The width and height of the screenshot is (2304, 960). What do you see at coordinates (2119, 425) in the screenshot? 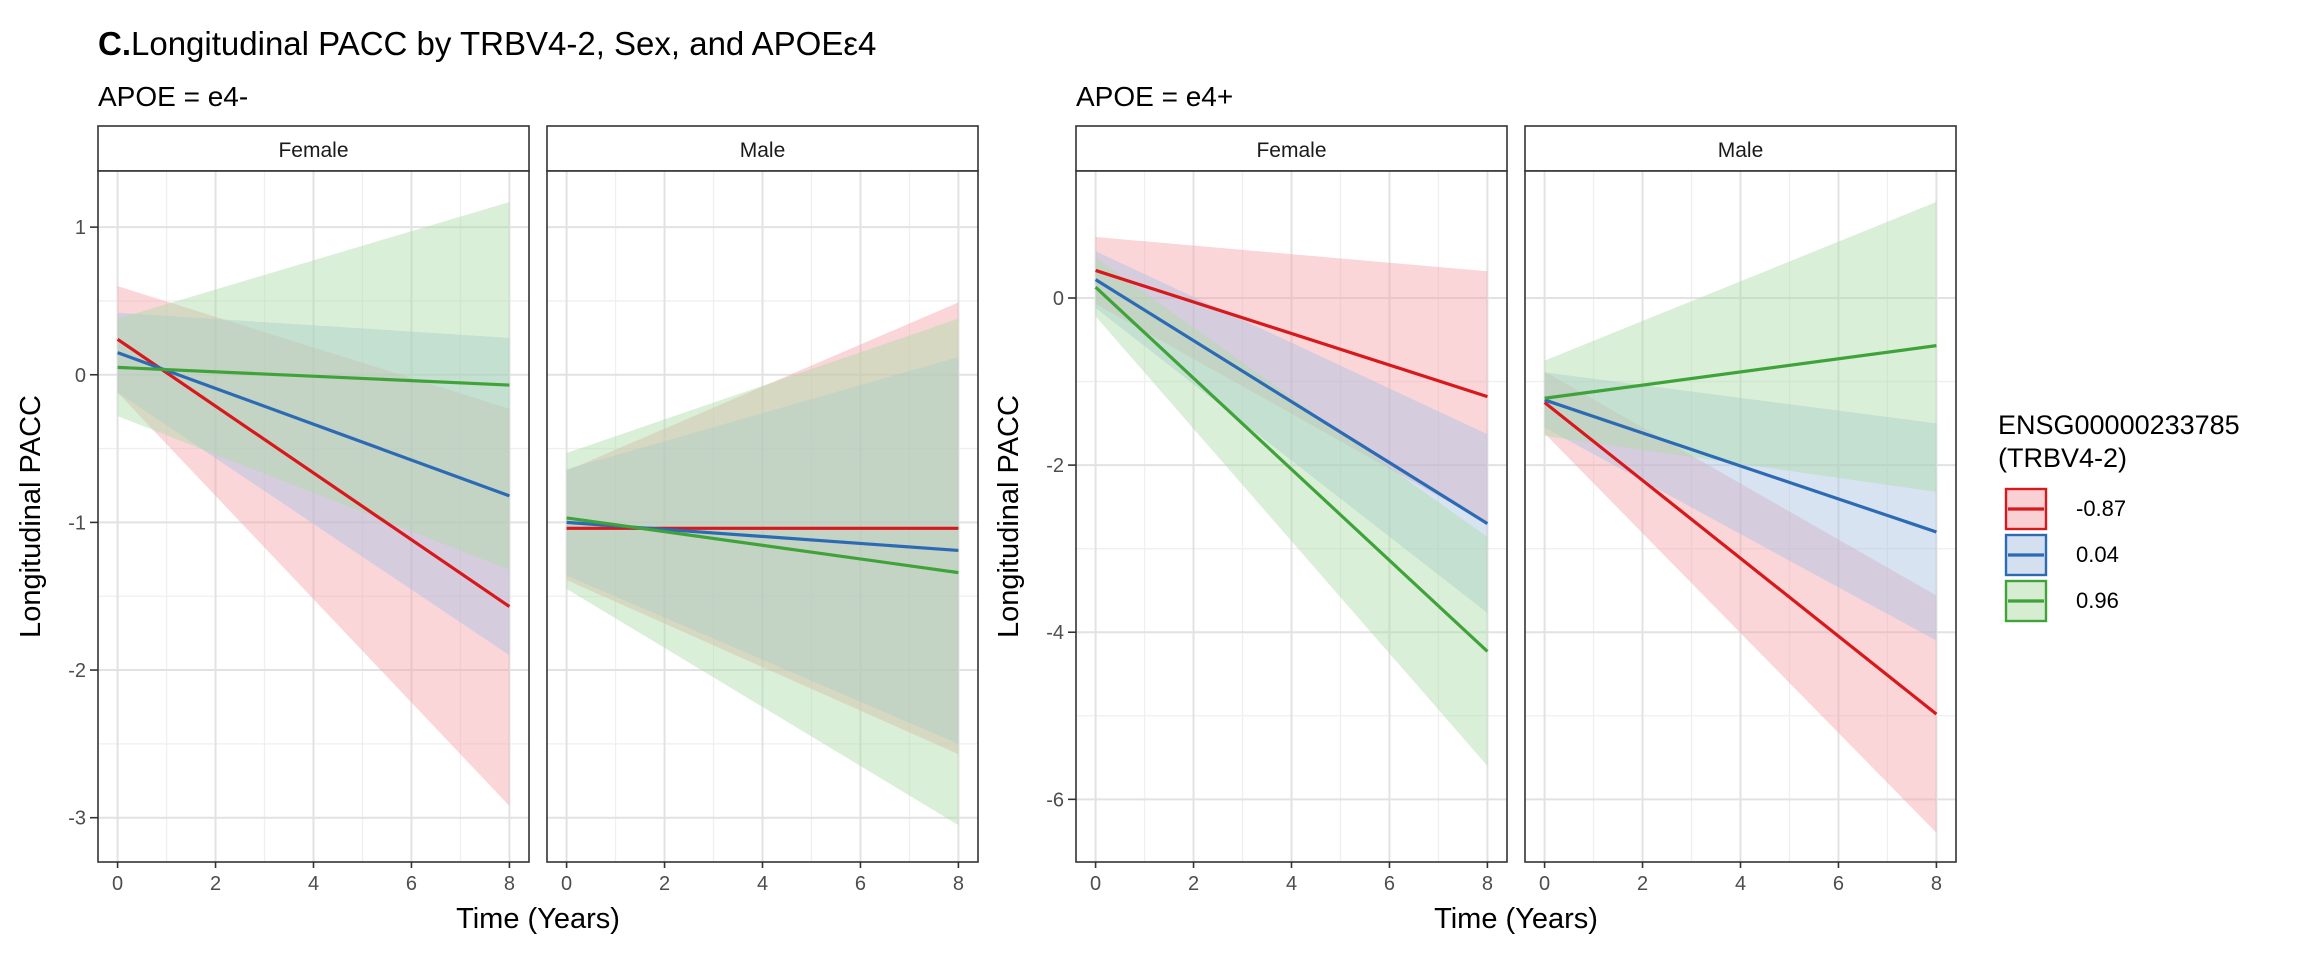
I see `legend-title-line1: ENSG00000233785` at bounding box center [2119, 425].